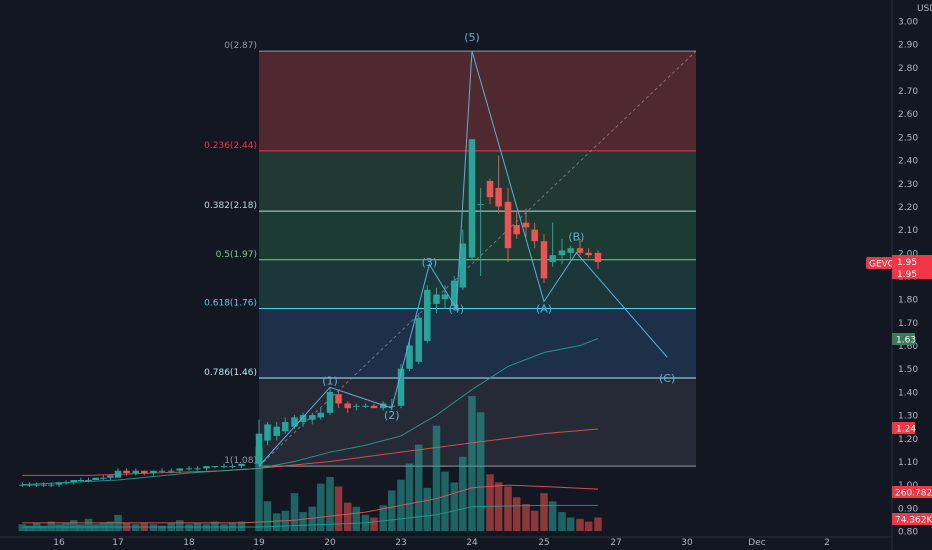 The width and height of the screenshot is (932, 550). I want to click on wave-label: (C), so click(667, 378).